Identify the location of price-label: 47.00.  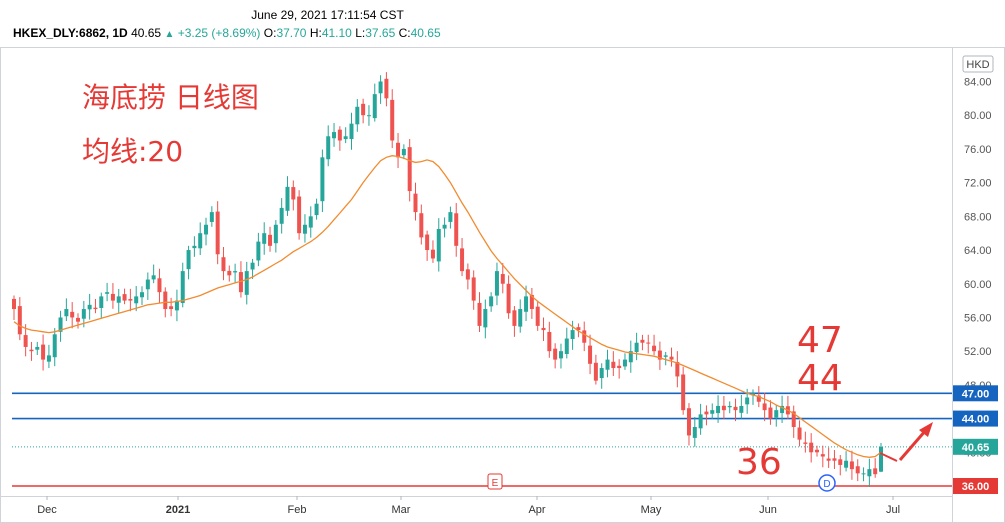
(976, 394).